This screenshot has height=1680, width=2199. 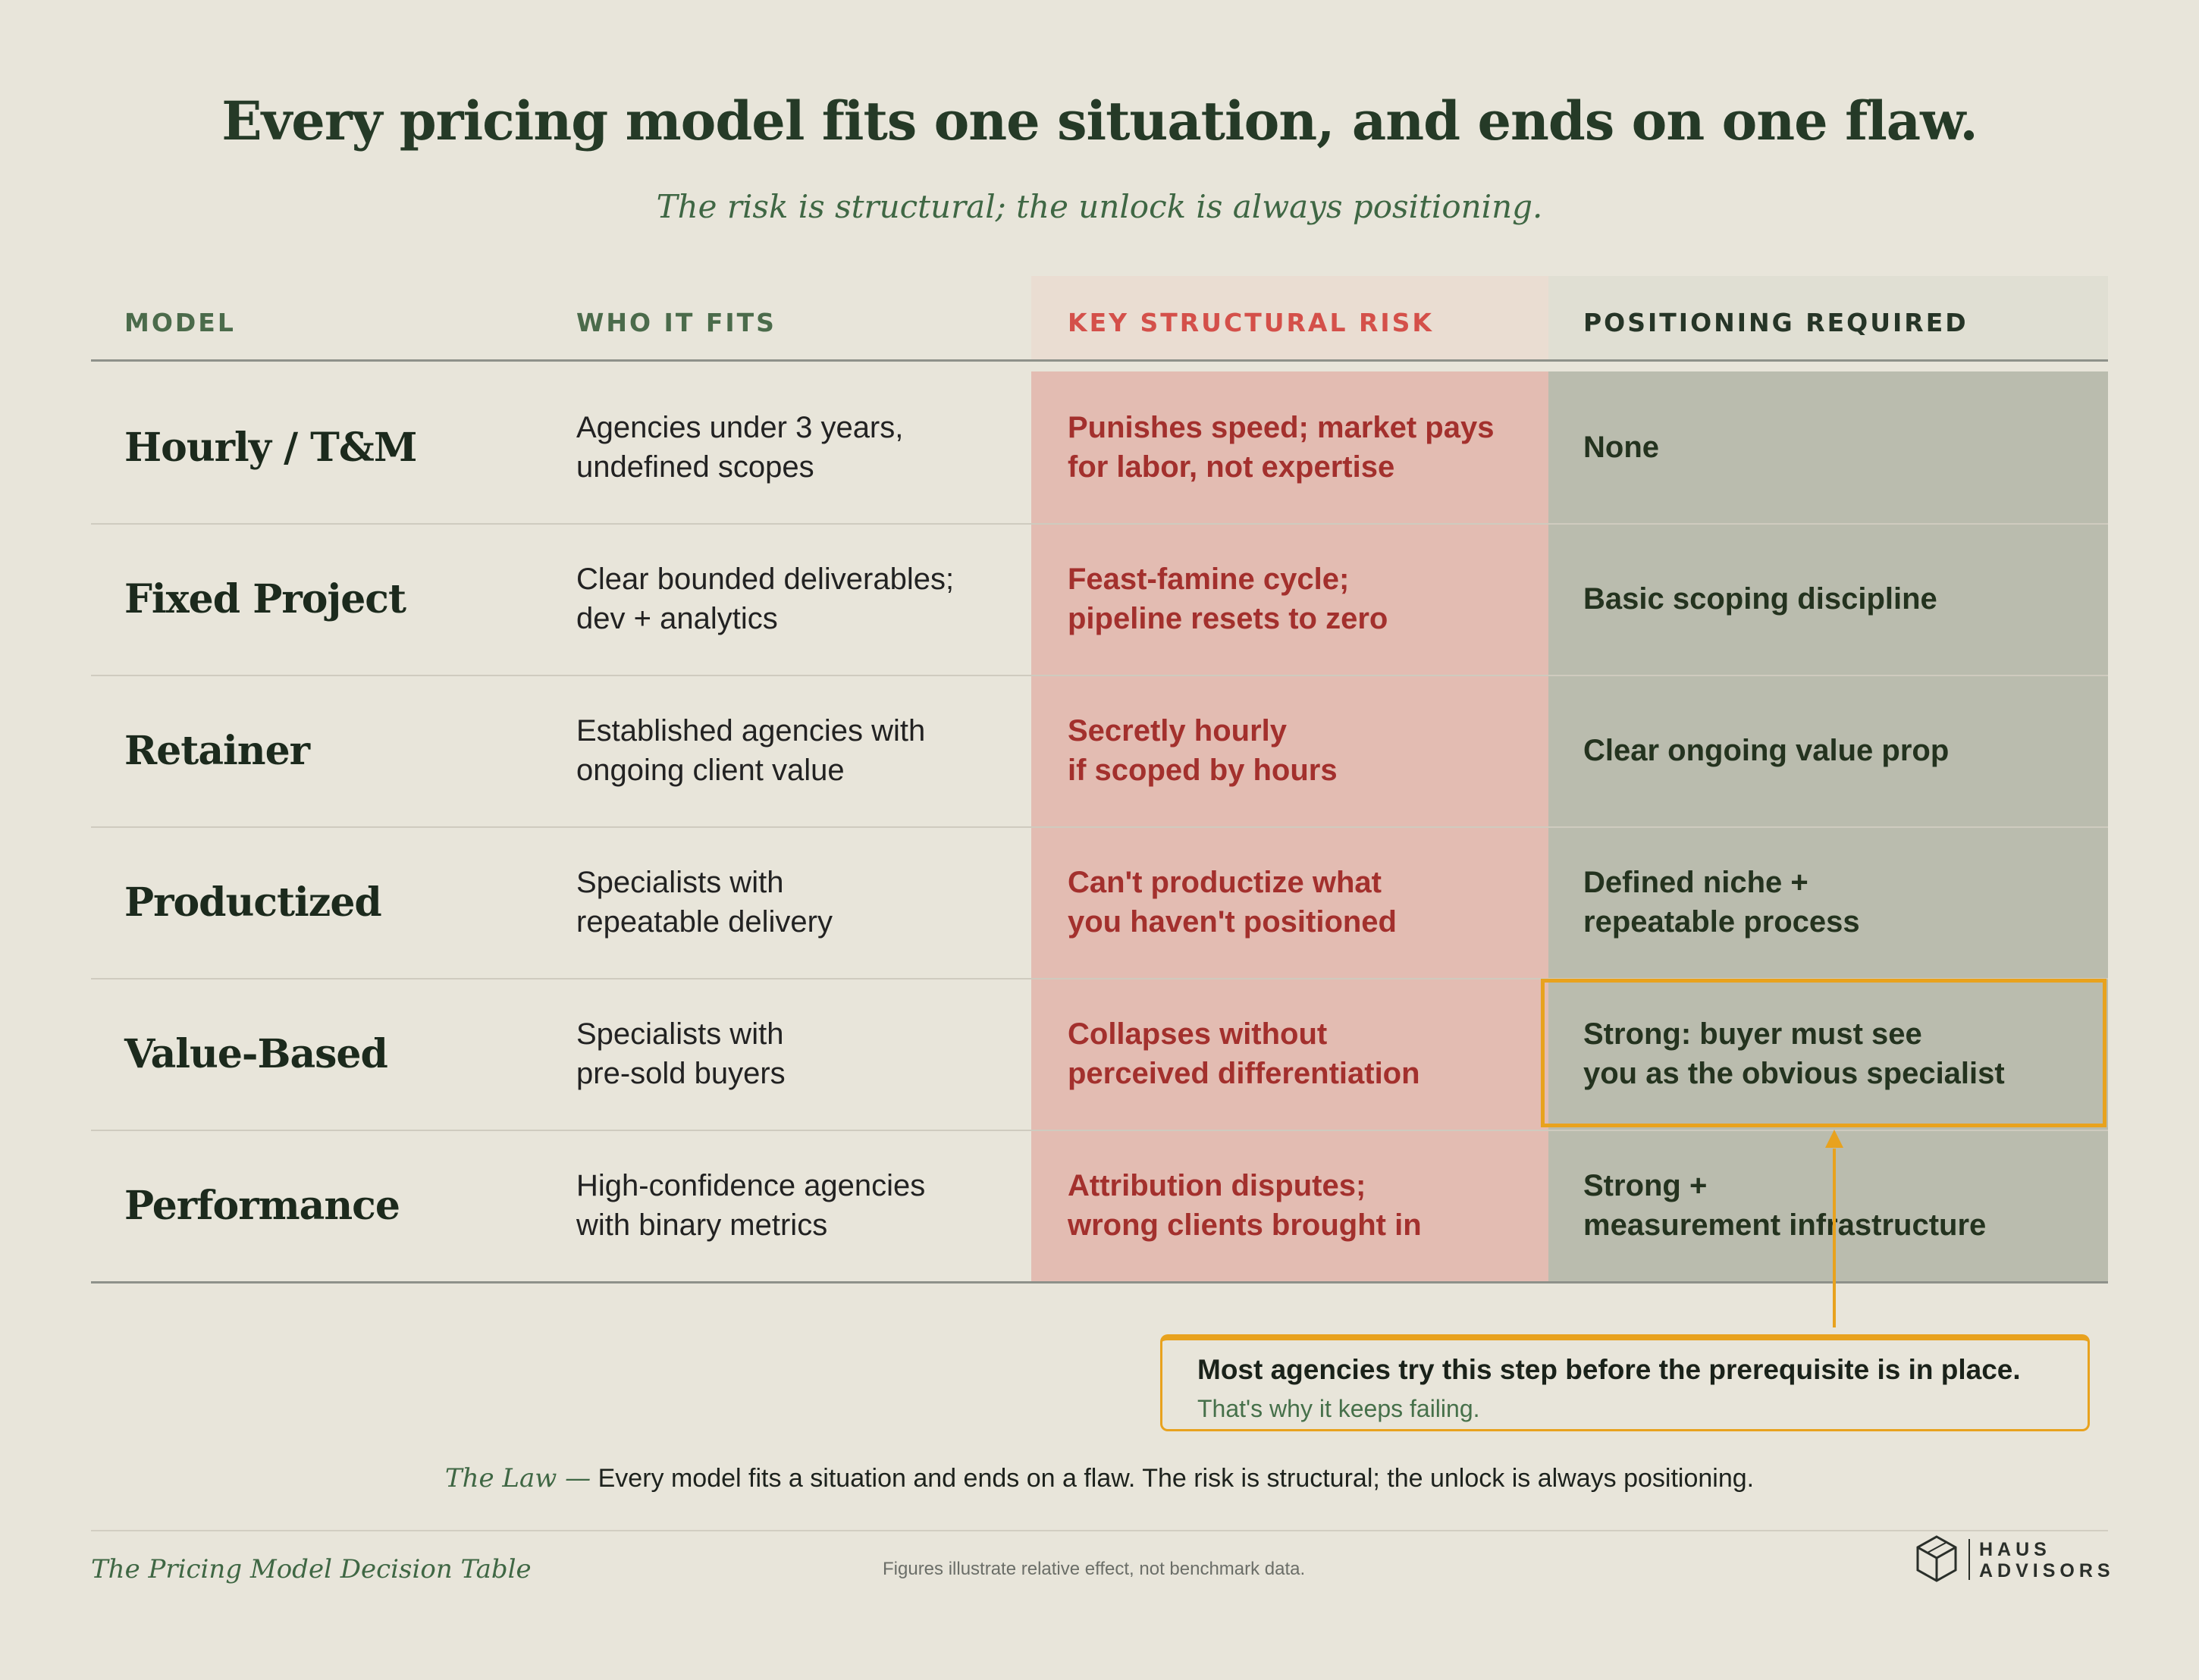 I want to click on model-name: Hourly / T&M, so click(x=270, y=447).